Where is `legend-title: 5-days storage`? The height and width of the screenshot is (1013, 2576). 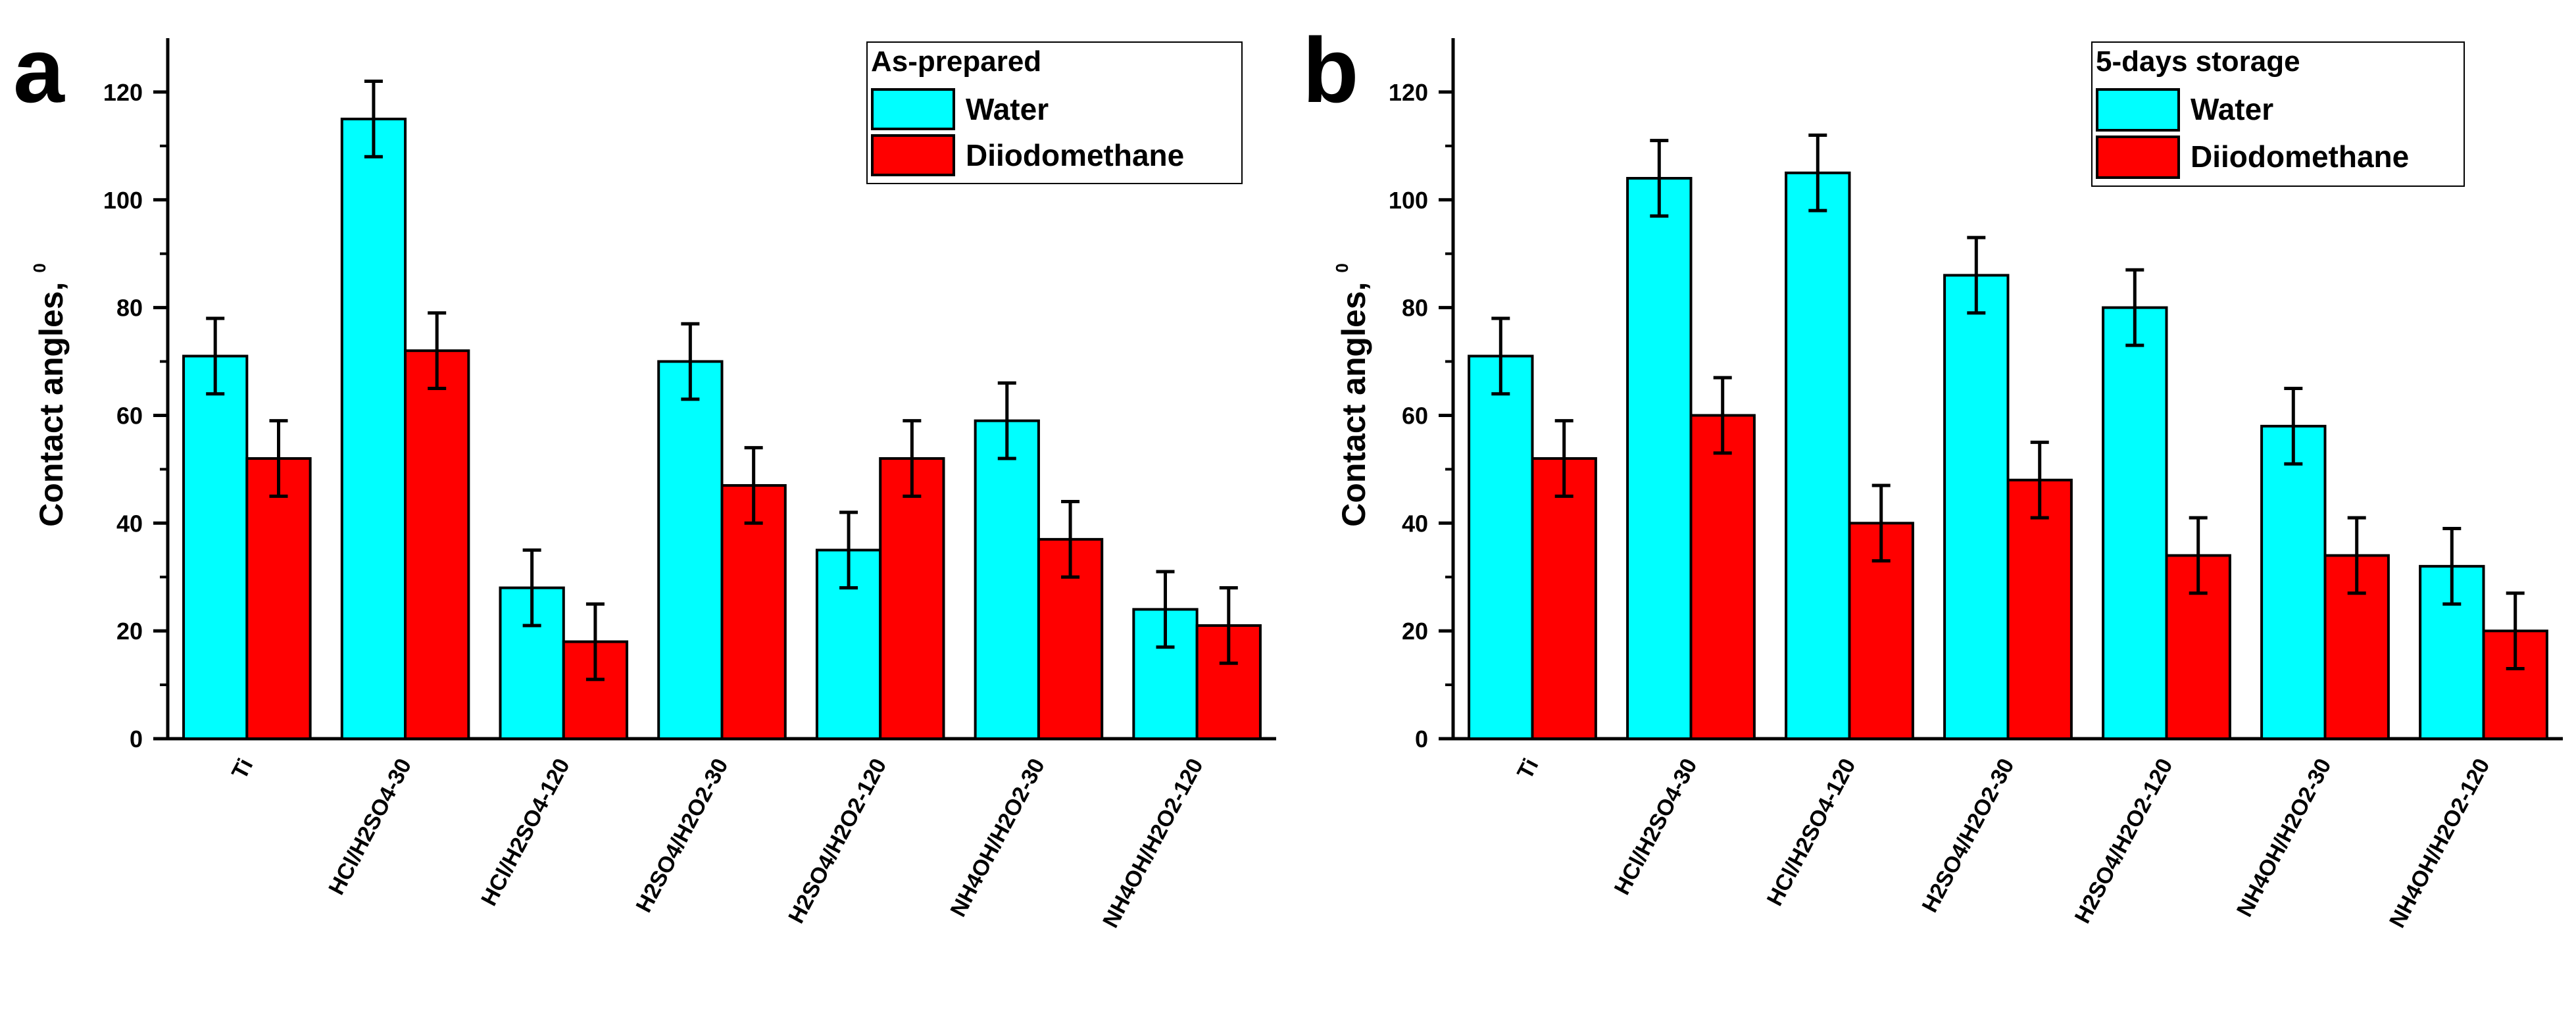 legend-title: 5-days storage is located at coordinates (2198, 62).